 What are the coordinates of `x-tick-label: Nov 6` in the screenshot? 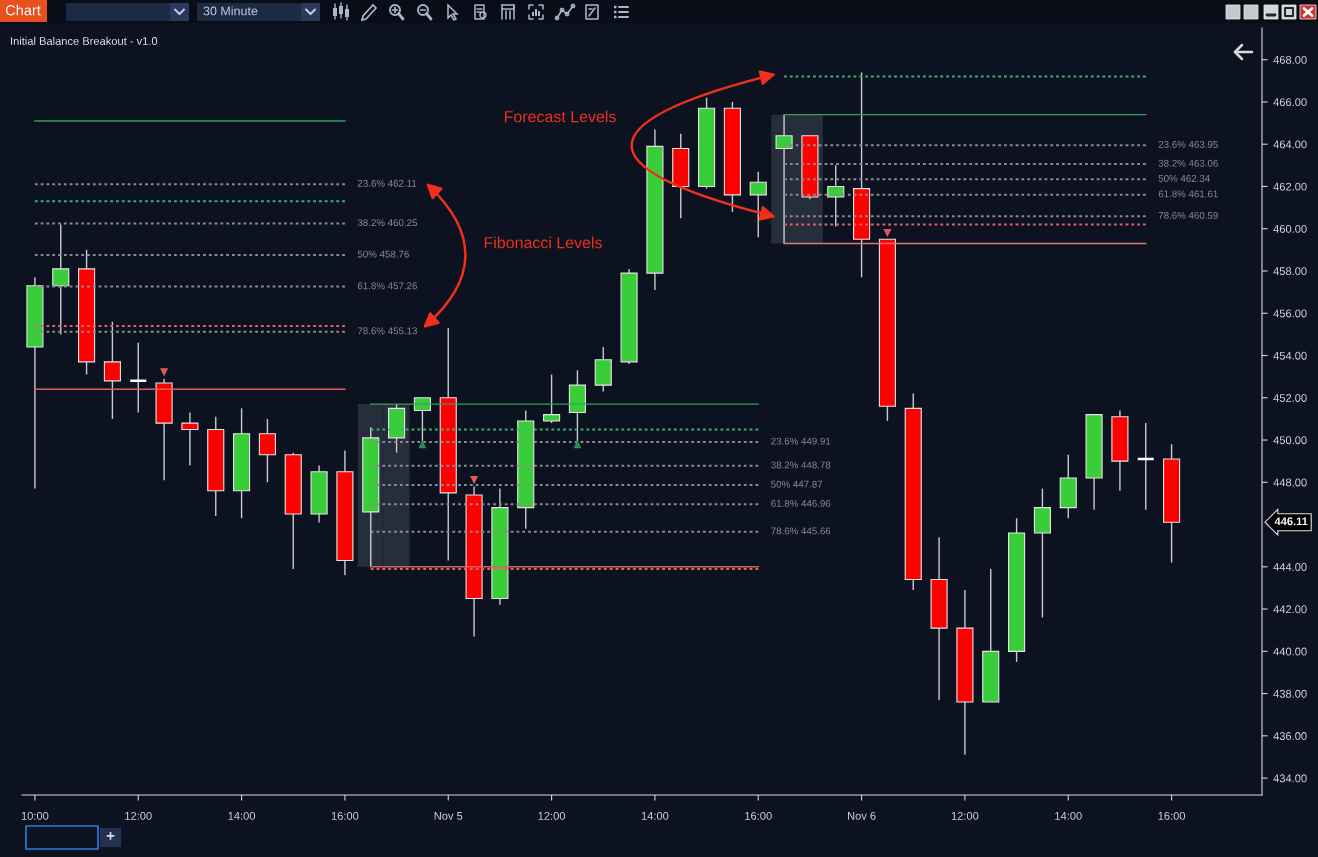 It's located at (861, 815).